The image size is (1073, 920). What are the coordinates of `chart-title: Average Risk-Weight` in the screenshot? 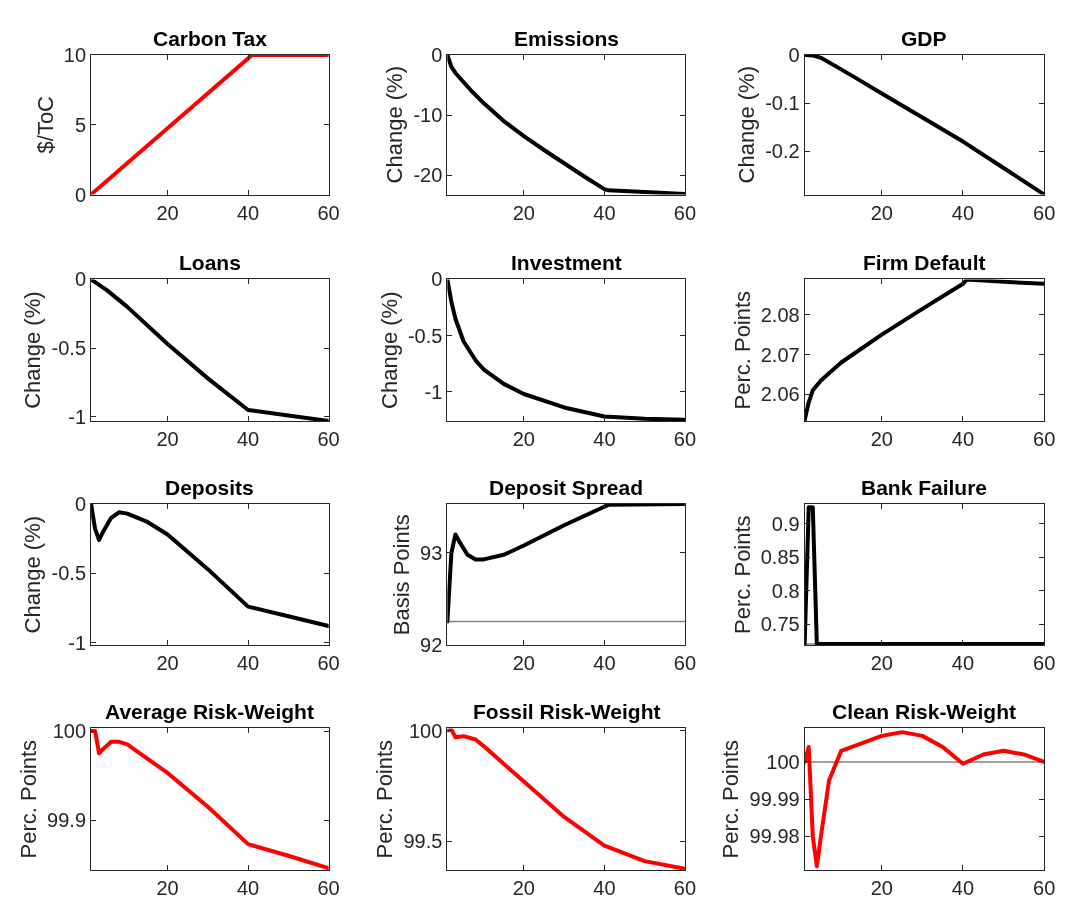 It's located at (209, 711).